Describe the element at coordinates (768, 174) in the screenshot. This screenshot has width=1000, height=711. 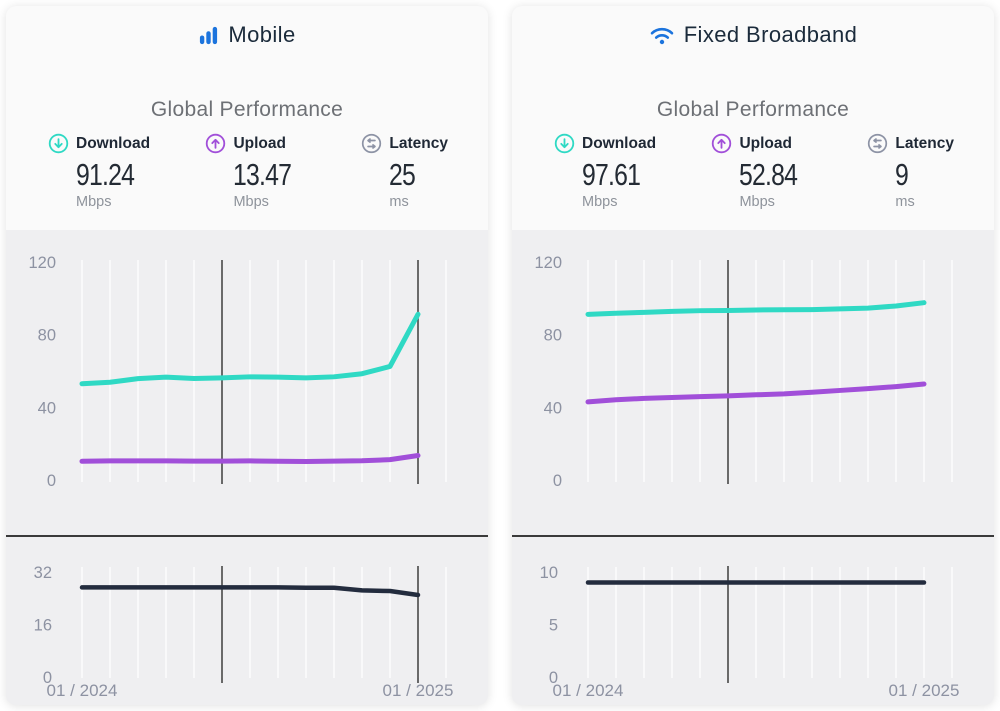
I see `stat-value: 52.84` at that location.